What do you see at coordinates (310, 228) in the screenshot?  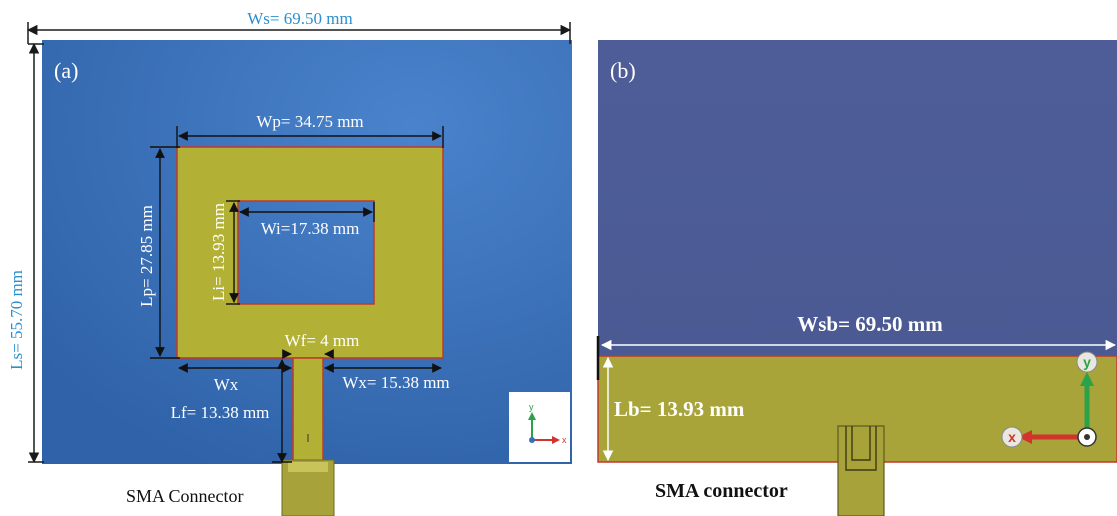 I see `wi-dimension-label: Wi=17.38 mm` at bounding box center [310, 228].